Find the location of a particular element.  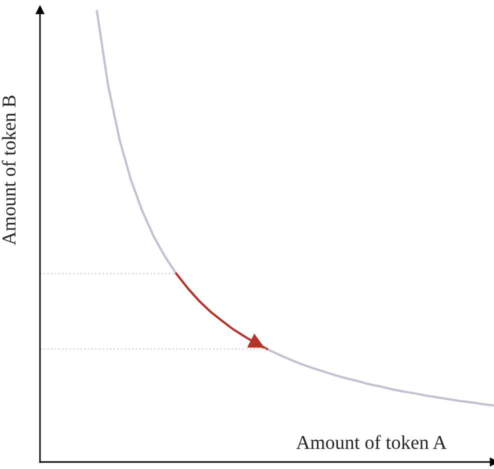

x-axis-title: Amount of token A is located at coordinates (371, 442).